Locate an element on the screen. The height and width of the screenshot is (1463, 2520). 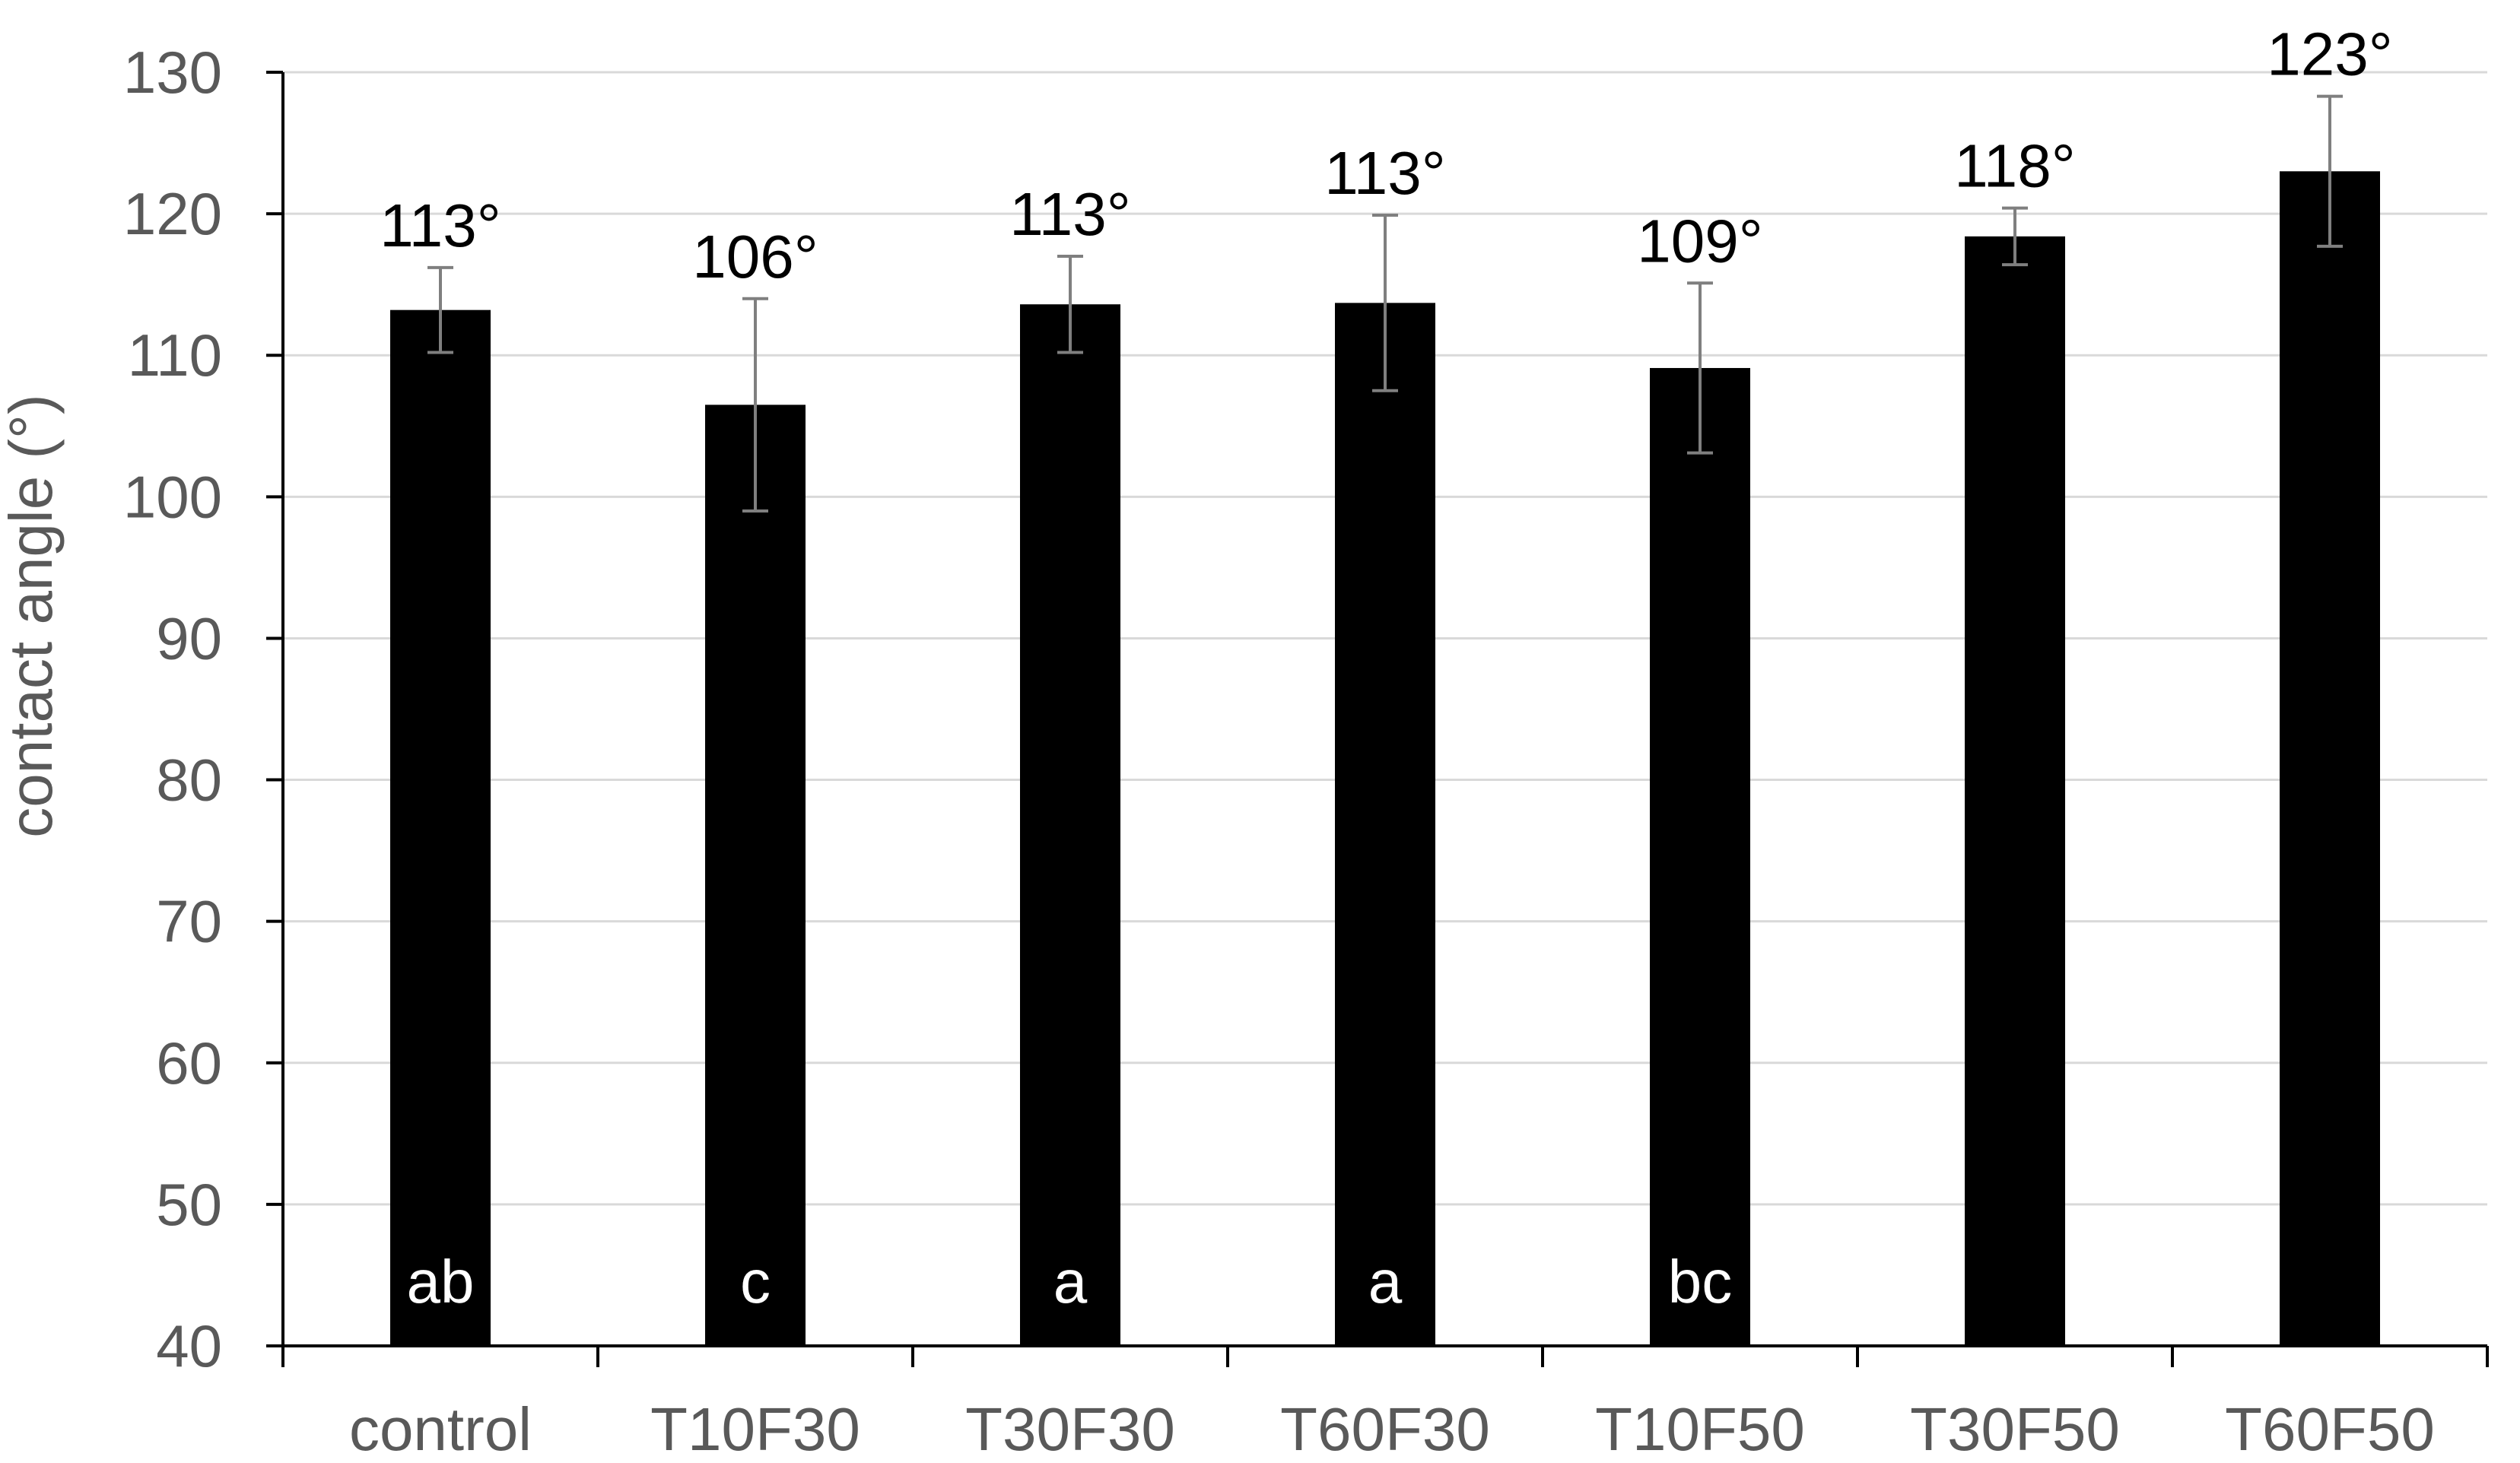
y-tick-label: 50 is located at coordinates (189, 1204).